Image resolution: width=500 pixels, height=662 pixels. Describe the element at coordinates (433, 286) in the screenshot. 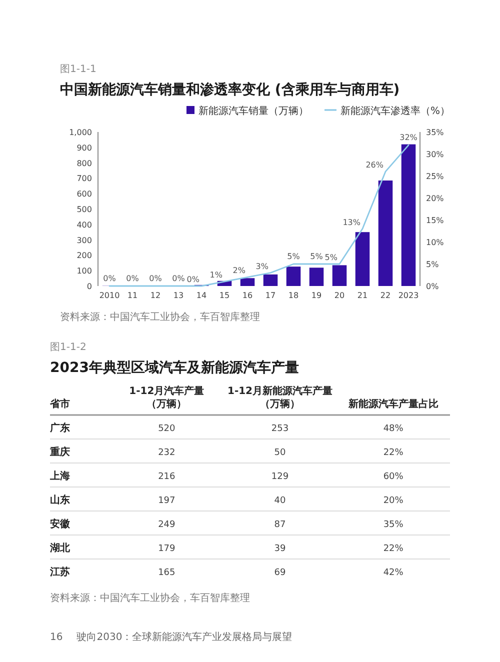

I see `y2-tick-label: 0%` at that location.